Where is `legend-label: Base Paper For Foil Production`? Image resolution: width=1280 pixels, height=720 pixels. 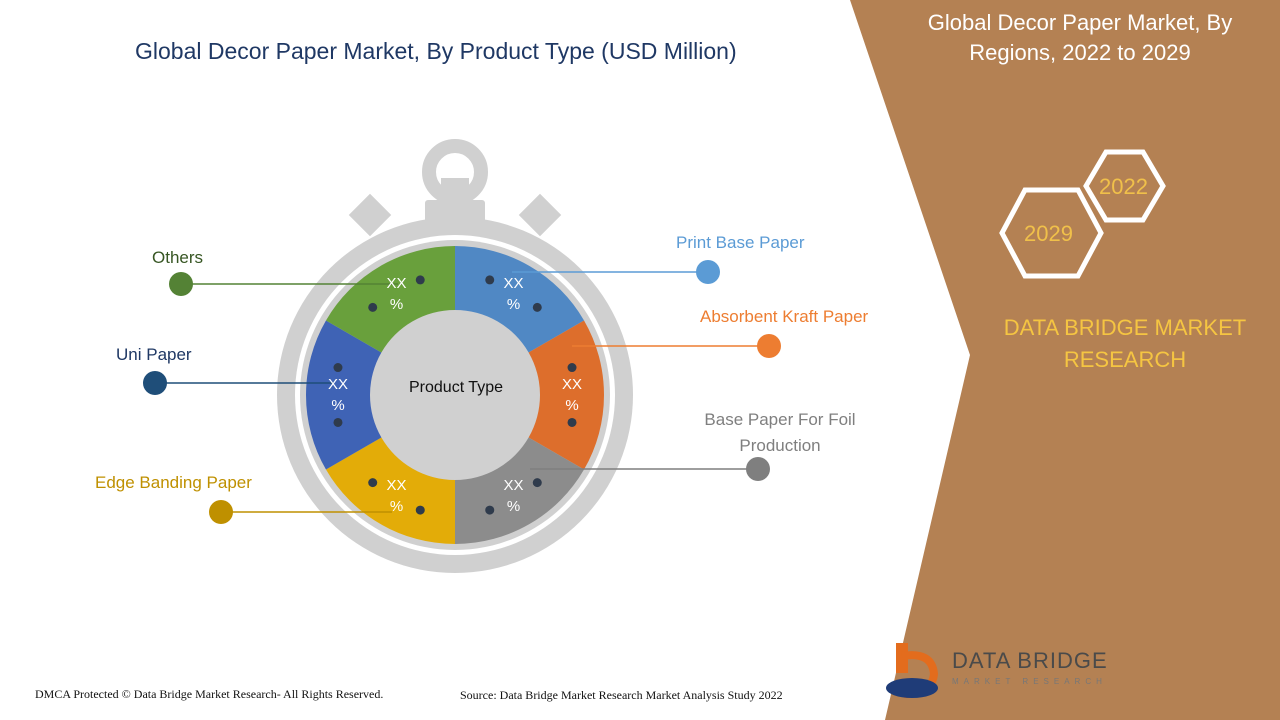 legend-label: Base Paper For Foil Production is located at coordinates (780, 432).